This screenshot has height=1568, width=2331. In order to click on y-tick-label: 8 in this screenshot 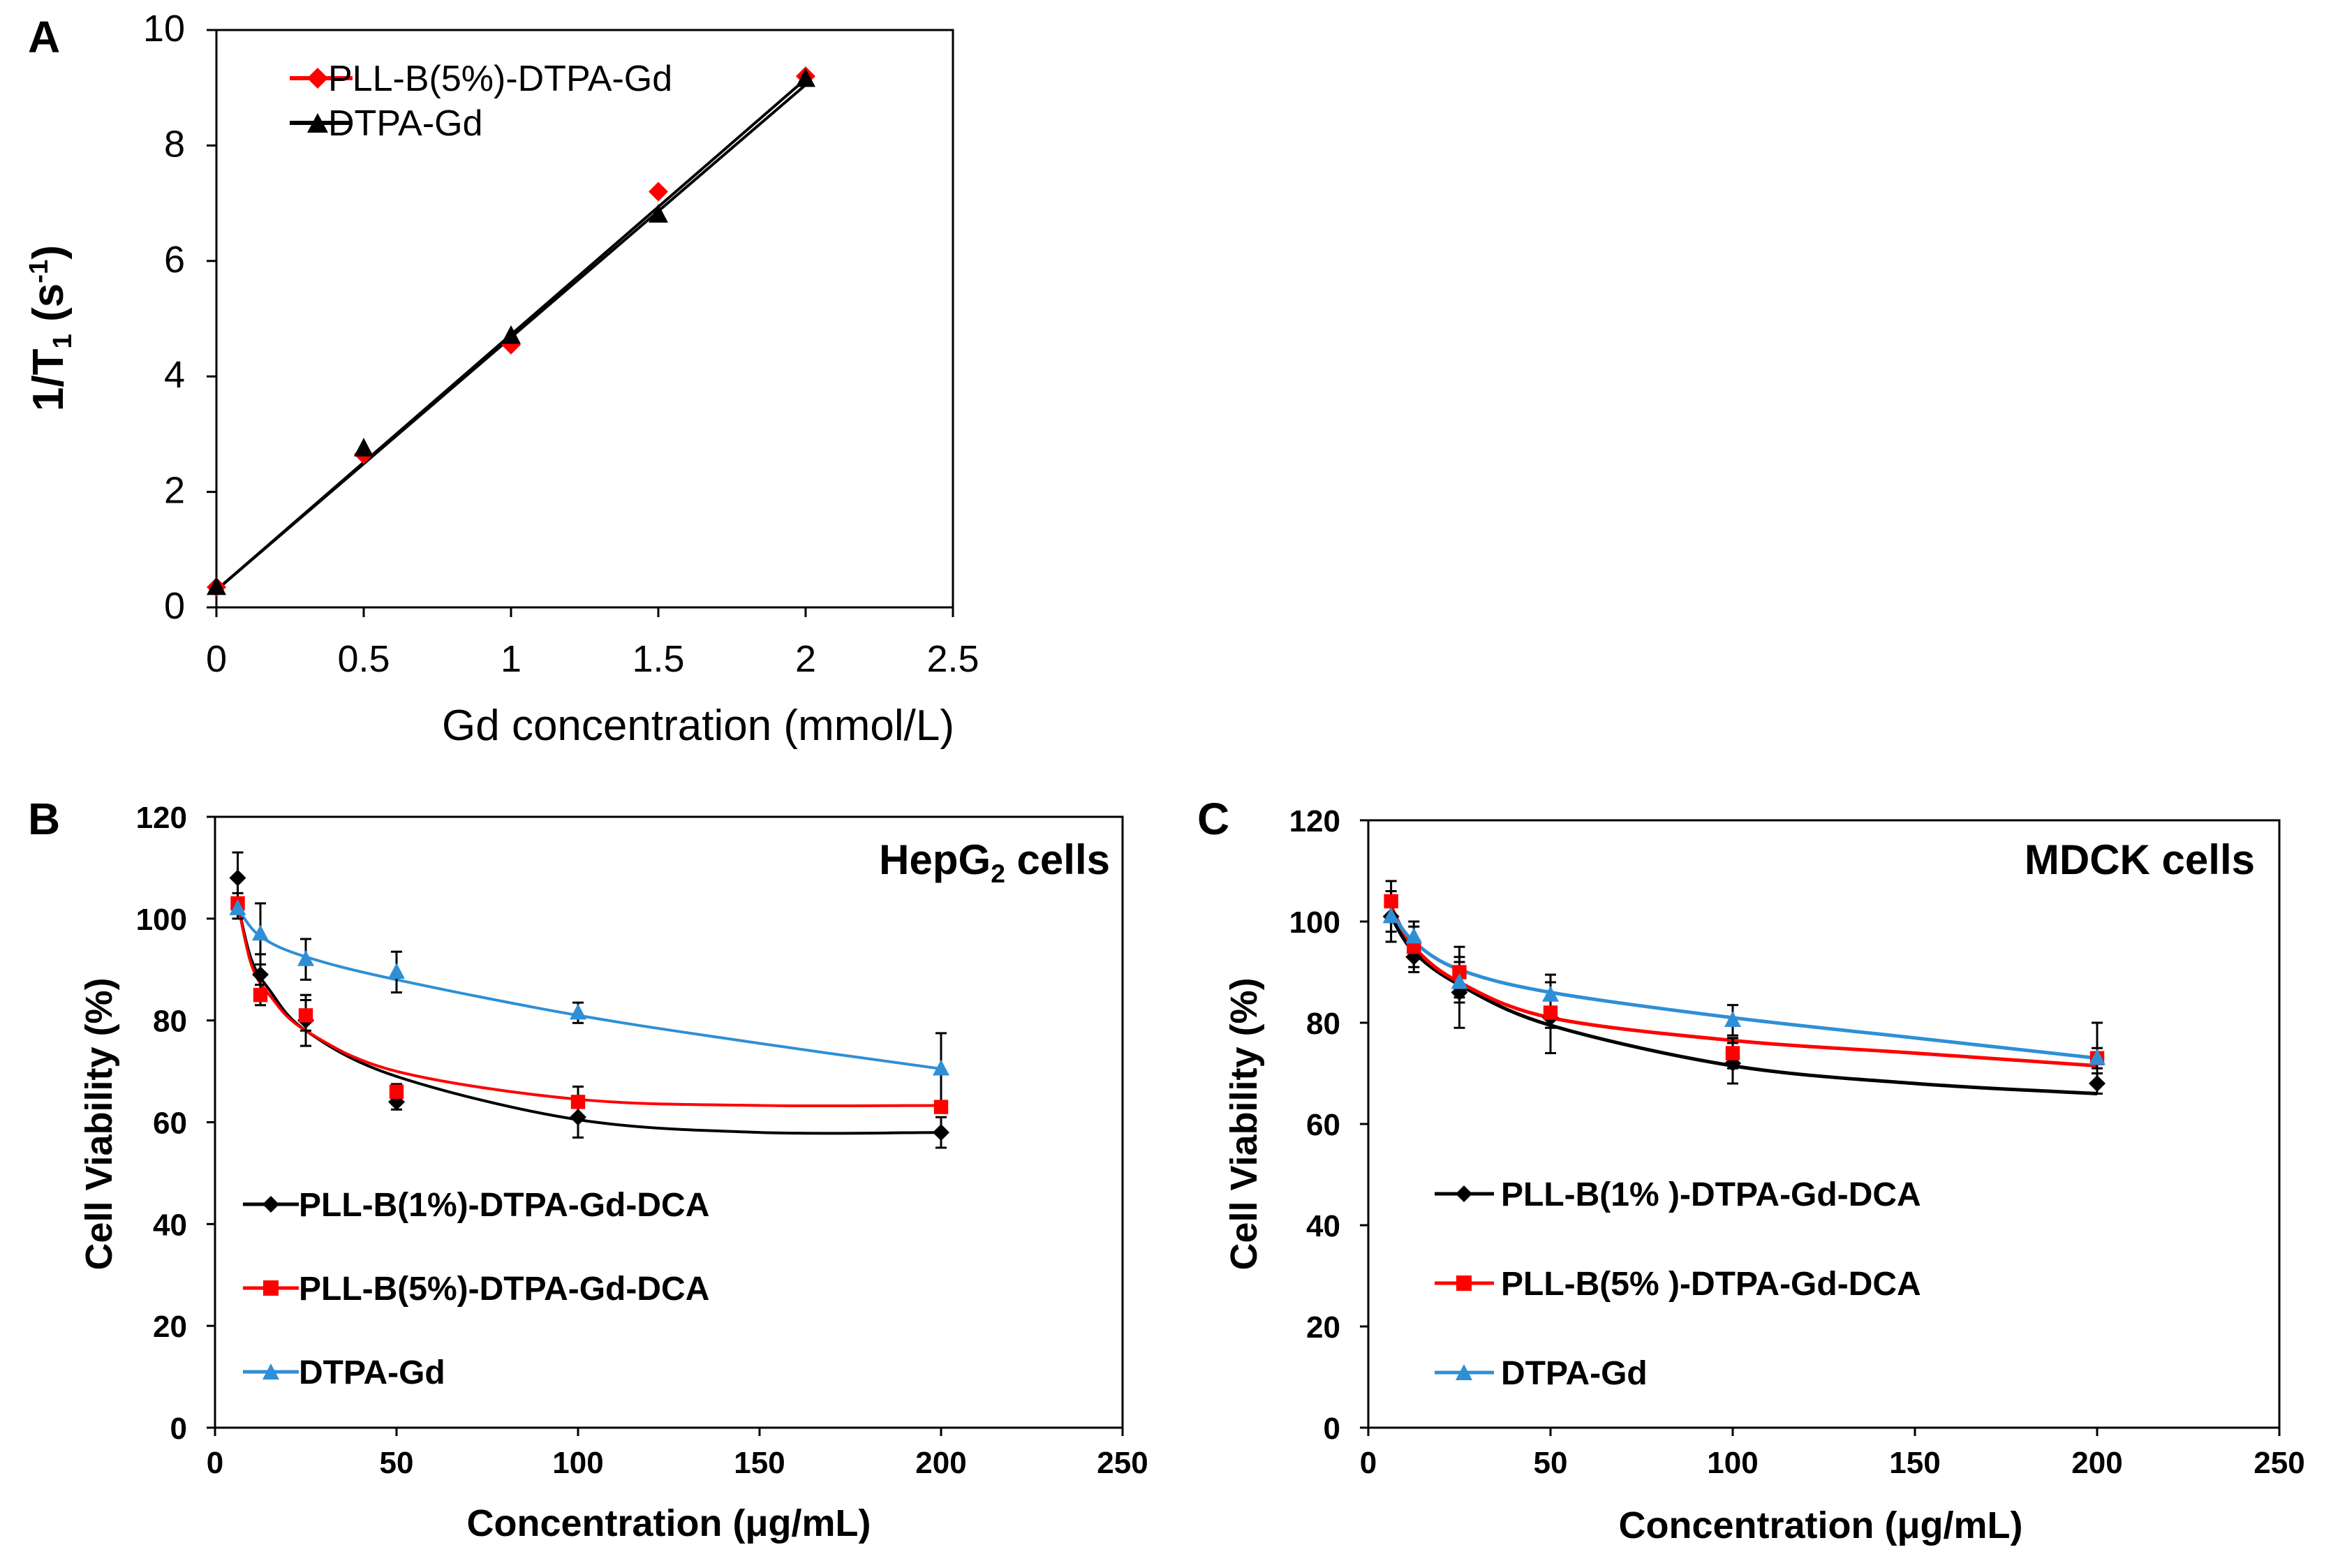, I will do `click(174, 144)`.